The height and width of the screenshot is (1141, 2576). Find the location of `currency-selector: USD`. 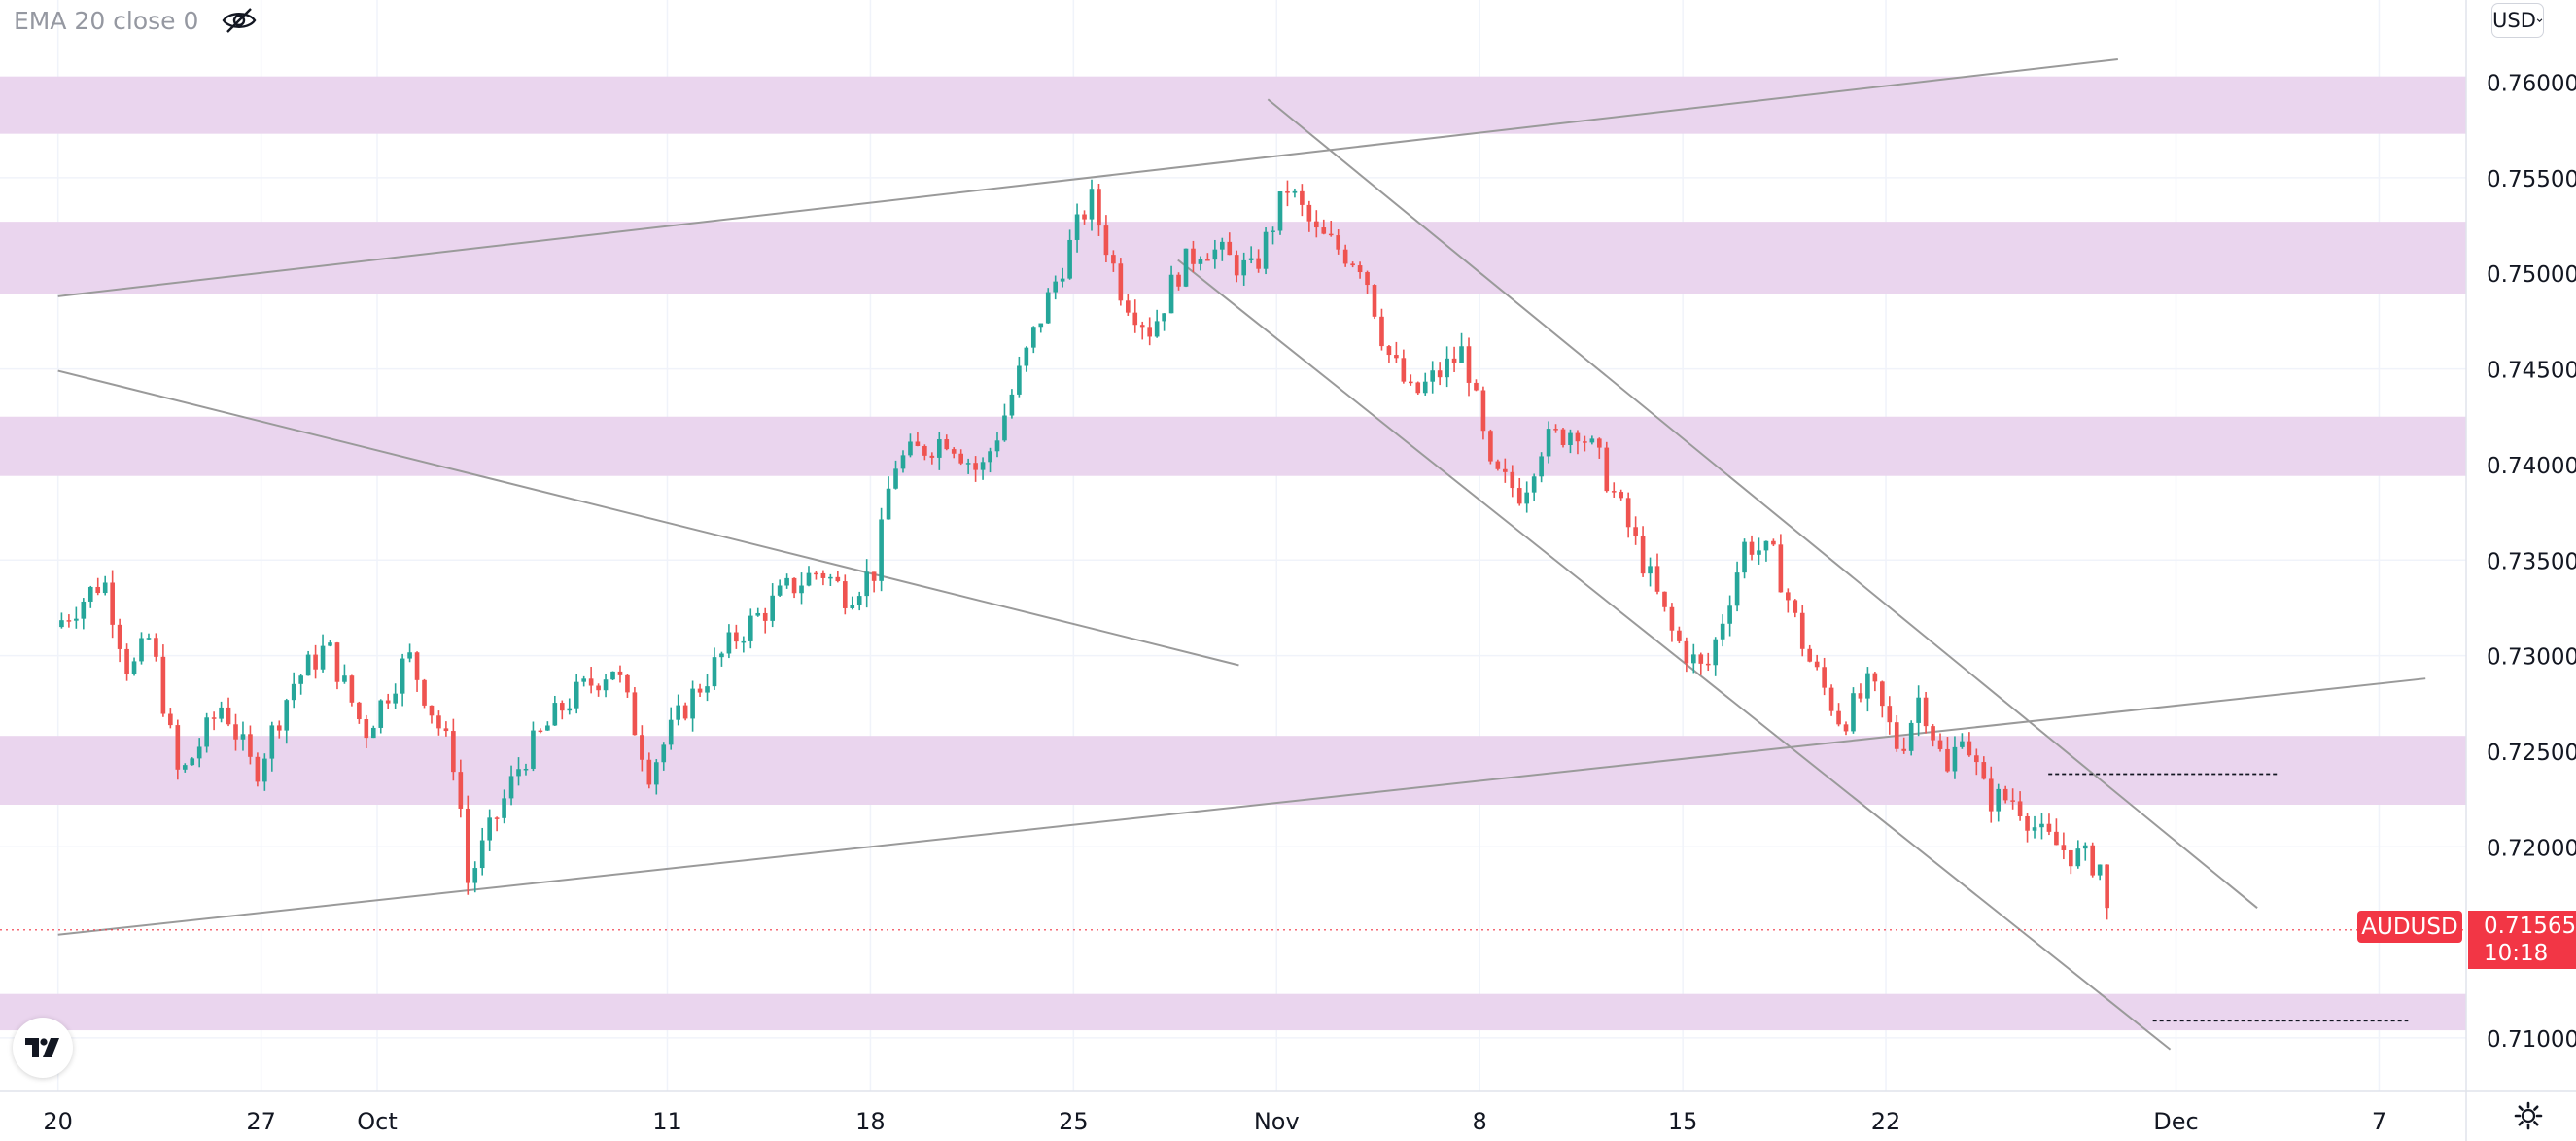

currency-selector: USD is located at coordinates (2517, 20).